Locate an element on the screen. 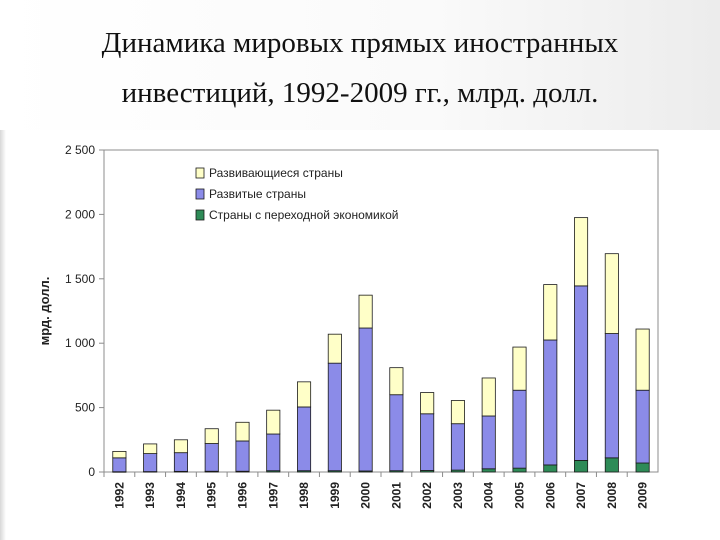  y-tick-label: 2 500 is located at coordinates (80, 150).